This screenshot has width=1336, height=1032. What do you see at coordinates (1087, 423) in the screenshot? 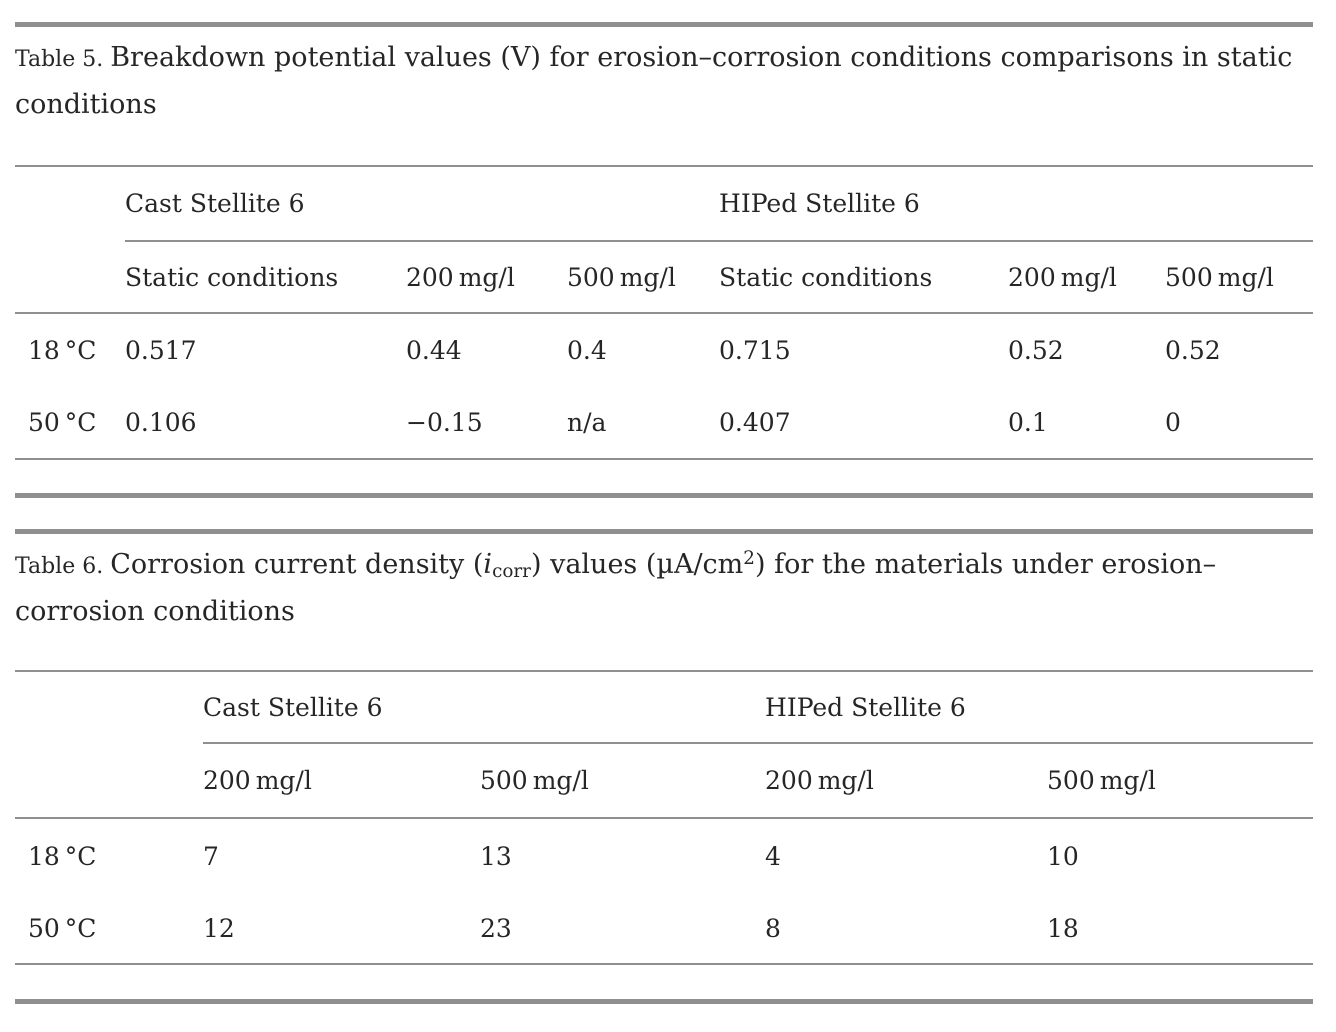
I see `data-cell: 0.1` at bounding box center [1087, 423].